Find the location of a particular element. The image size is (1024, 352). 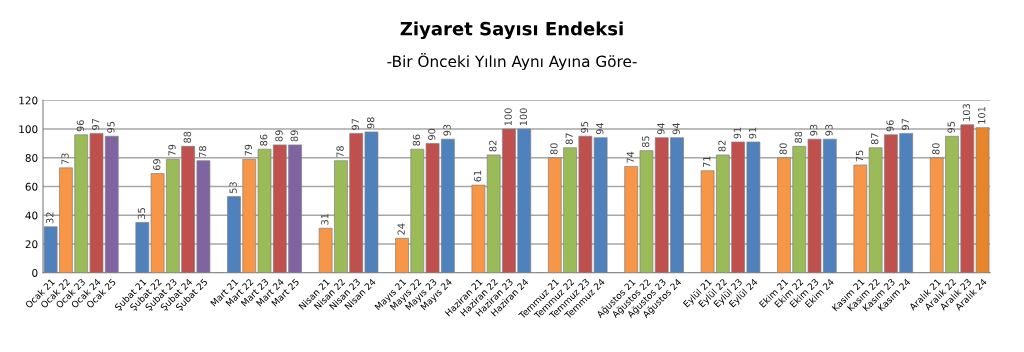

y-tick-label: 20 is located at coordinates (31, 244).